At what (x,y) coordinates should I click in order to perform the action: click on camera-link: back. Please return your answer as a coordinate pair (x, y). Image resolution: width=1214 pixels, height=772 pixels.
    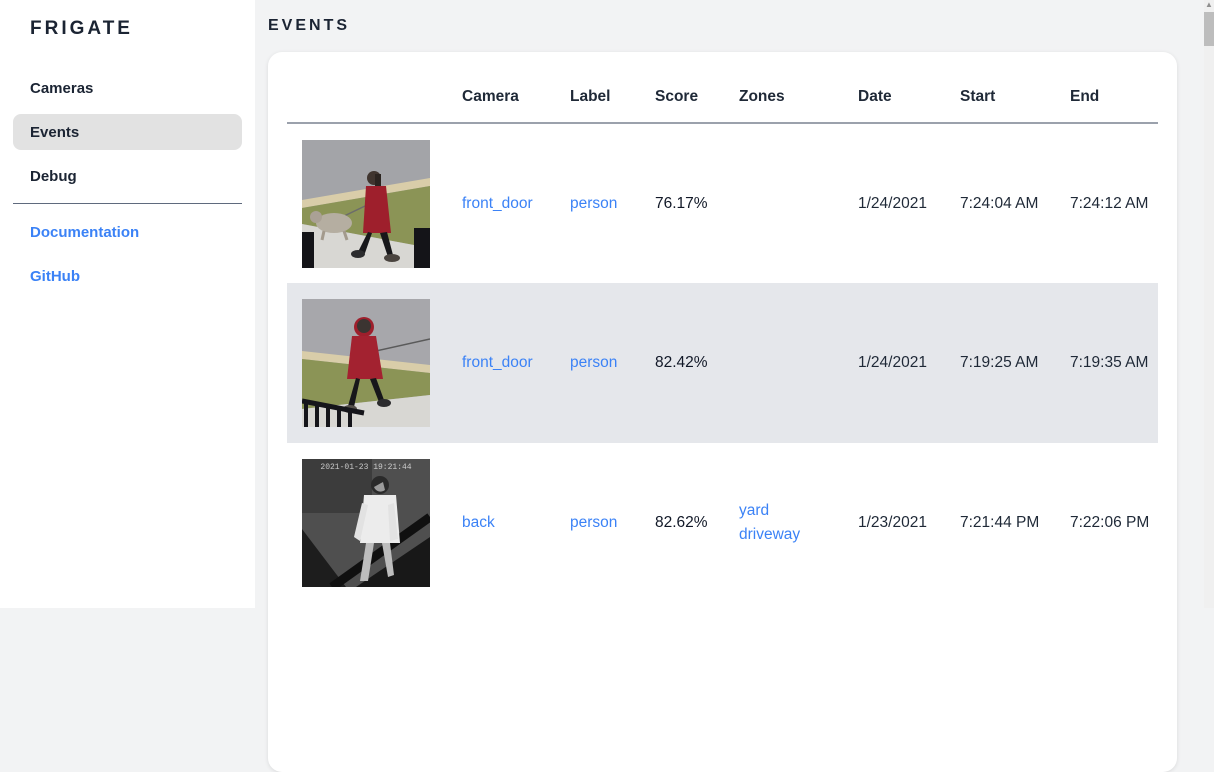
    Looking at the image, I should click on (478, 522).